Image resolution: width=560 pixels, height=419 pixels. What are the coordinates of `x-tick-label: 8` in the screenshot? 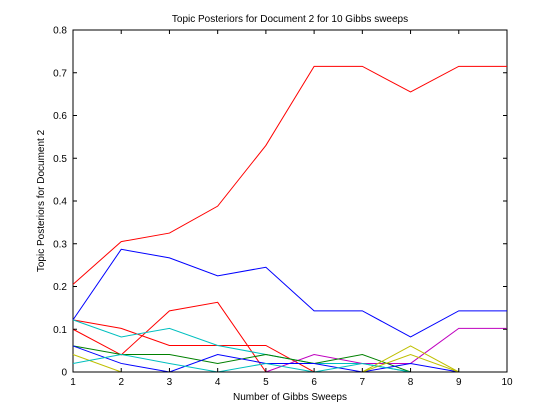 It's located at (411, 382).